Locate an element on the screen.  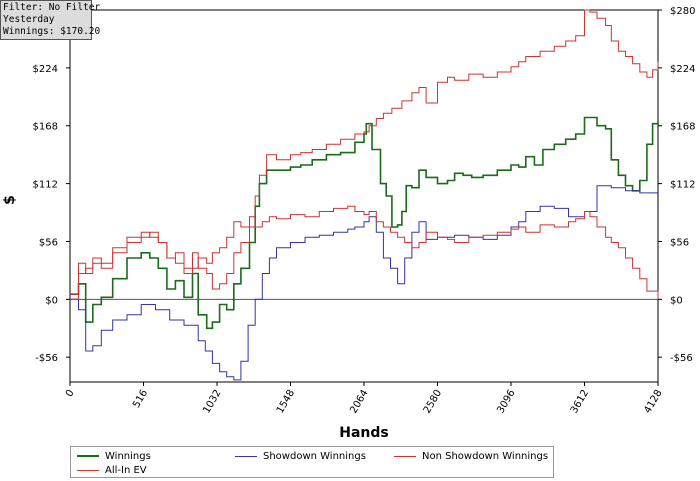
y-axis-right: -$56 $0 $56 $112 $168 $224 $280 is located at coordinates (676, 185).